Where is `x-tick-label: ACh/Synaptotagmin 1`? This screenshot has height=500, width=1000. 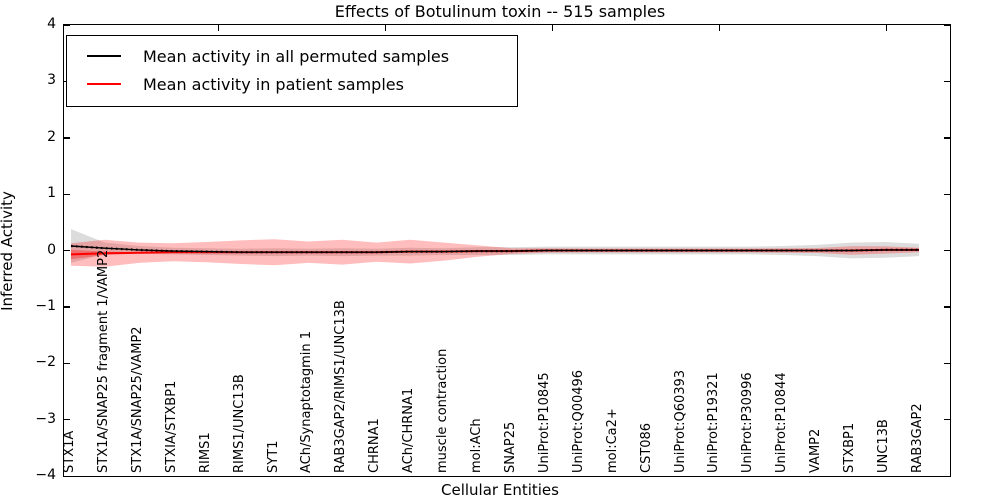 x-tick-label: ACh/Synaptotagmin 1 is located at coordinates (307, 401).